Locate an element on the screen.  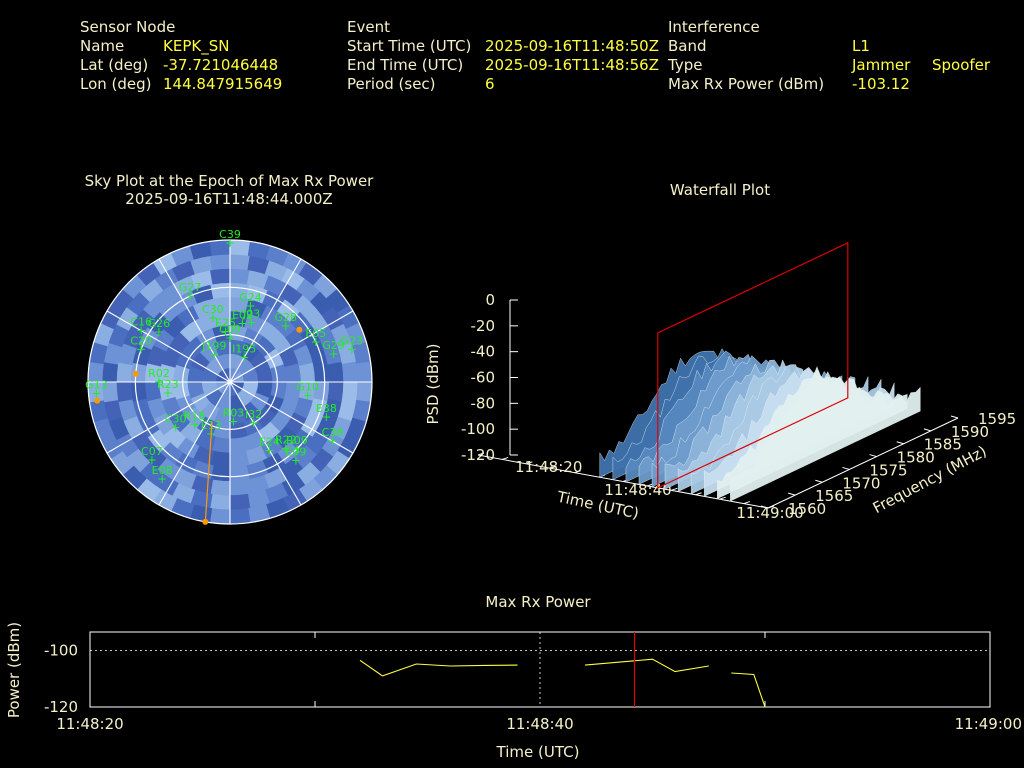
start-time-value: 2025-09-16T11:48:50Z is located at coordinates (572, 46).